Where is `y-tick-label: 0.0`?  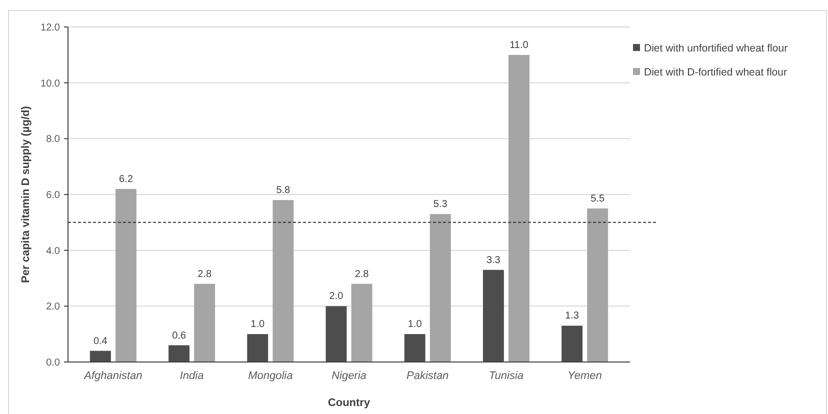
y-tick-label: 0.0 is located at coordinates (53, 363).